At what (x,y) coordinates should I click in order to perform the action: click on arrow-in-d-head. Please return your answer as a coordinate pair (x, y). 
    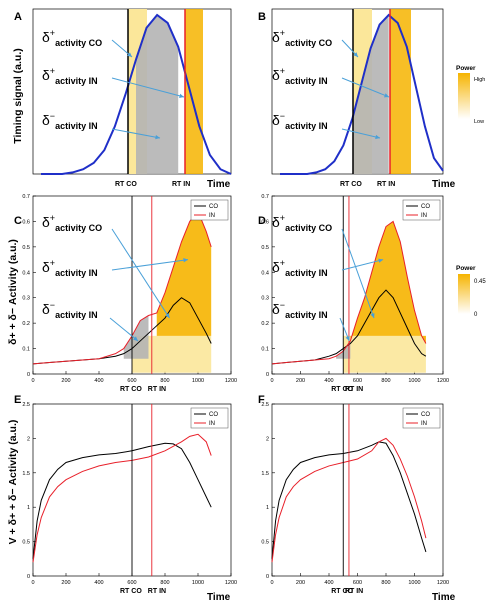
    Looking at the image, I should click on (381, 260).